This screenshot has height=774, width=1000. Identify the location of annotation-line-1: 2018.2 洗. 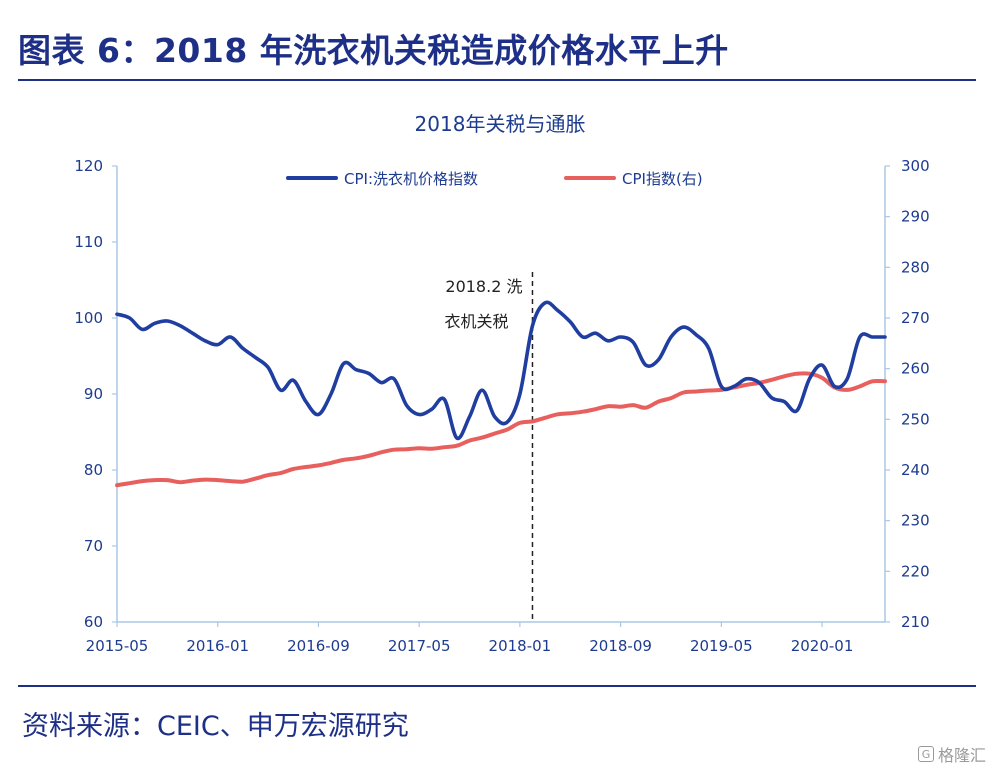
(483, 286).